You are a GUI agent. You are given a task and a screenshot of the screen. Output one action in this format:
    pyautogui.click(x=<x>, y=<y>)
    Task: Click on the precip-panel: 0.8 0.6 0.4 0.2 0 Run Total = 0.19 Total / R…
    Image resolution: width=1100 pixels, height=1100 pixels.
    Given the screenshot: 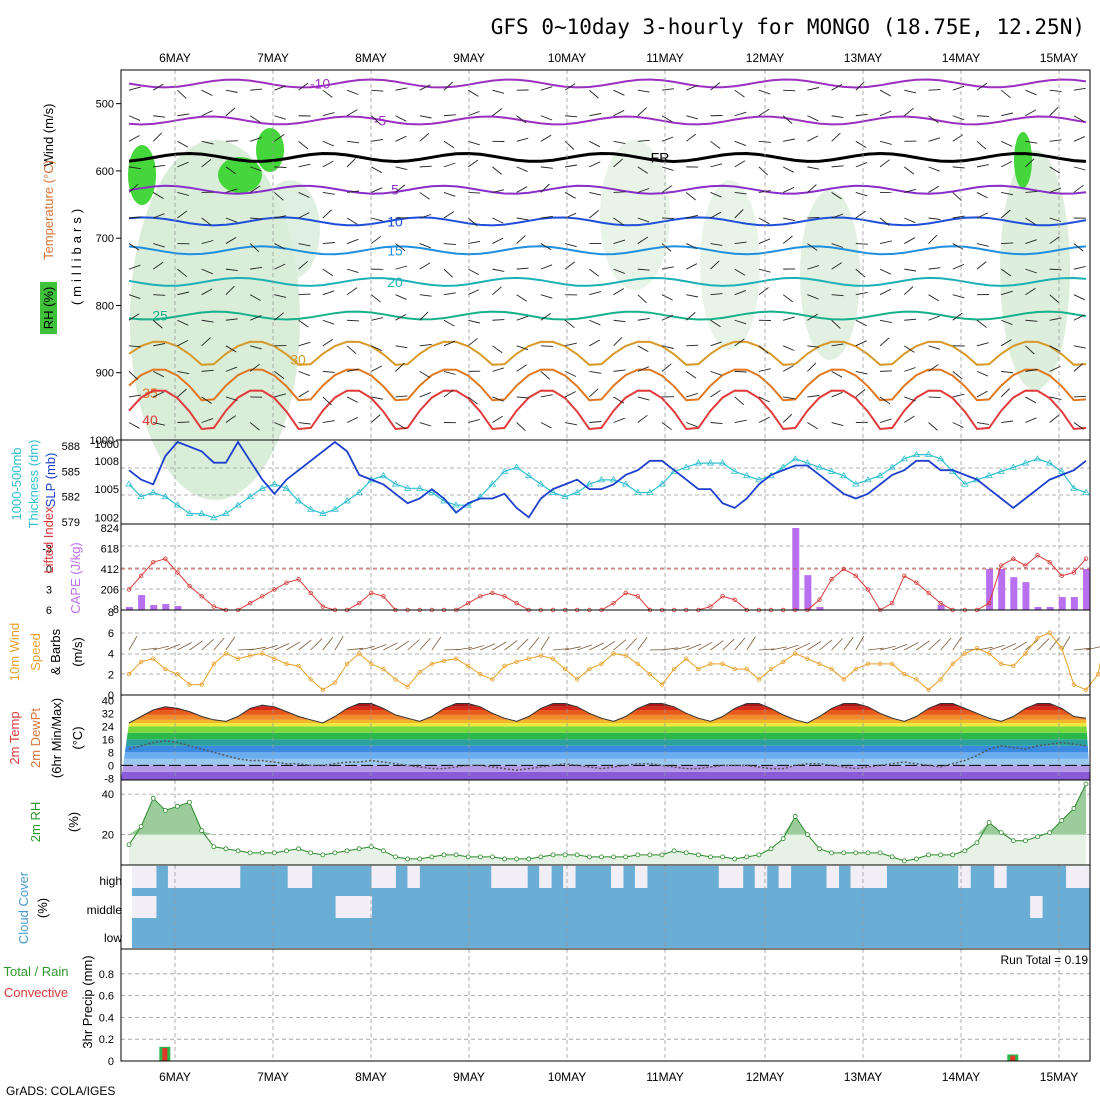 What is the action you would take?
    pyautogui.click(x=547, y=1008)
    